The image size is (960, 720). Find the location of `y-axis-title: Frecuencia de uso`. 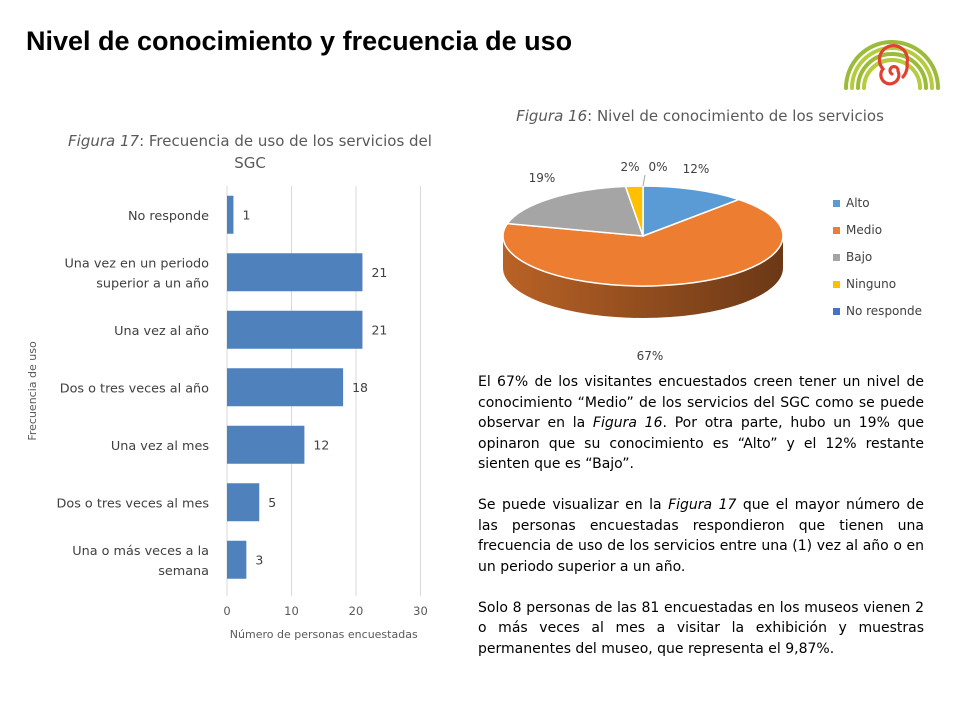

y-axis-title: Frecuencia de uso is located at coordinates (32, 391).